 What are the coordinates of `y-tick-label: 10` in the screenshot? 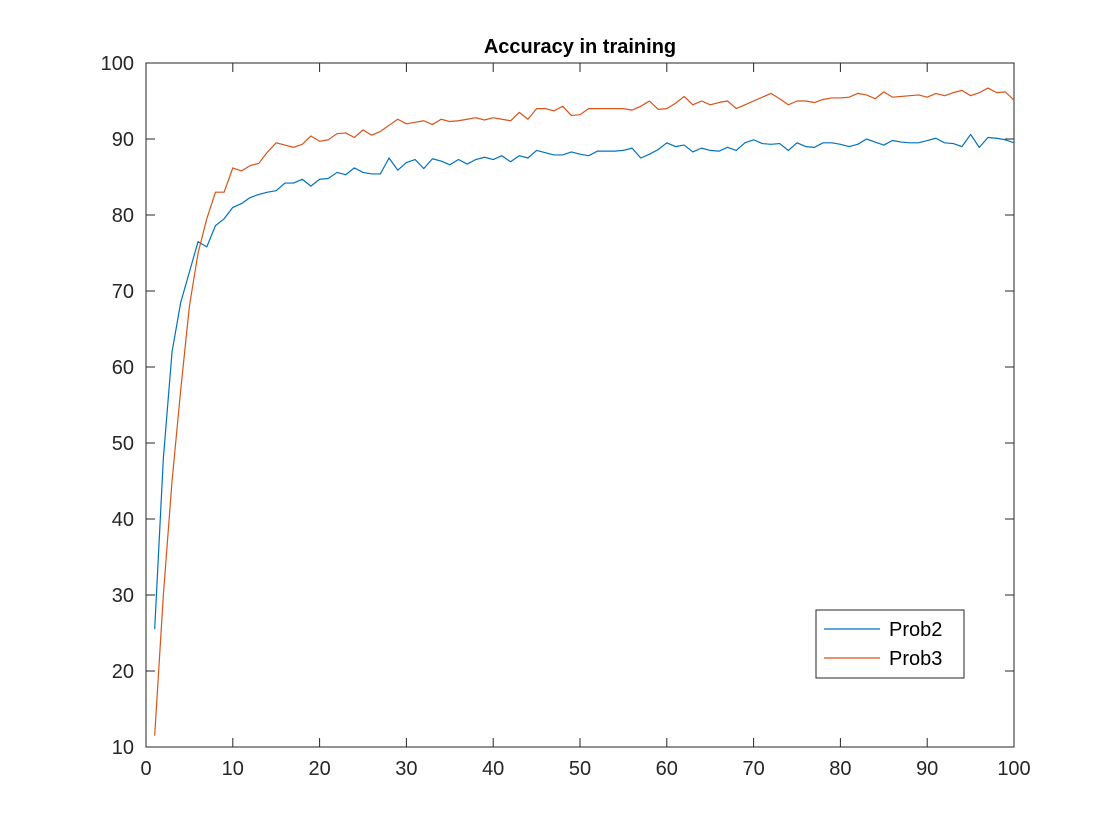 It's located at (123, 748).